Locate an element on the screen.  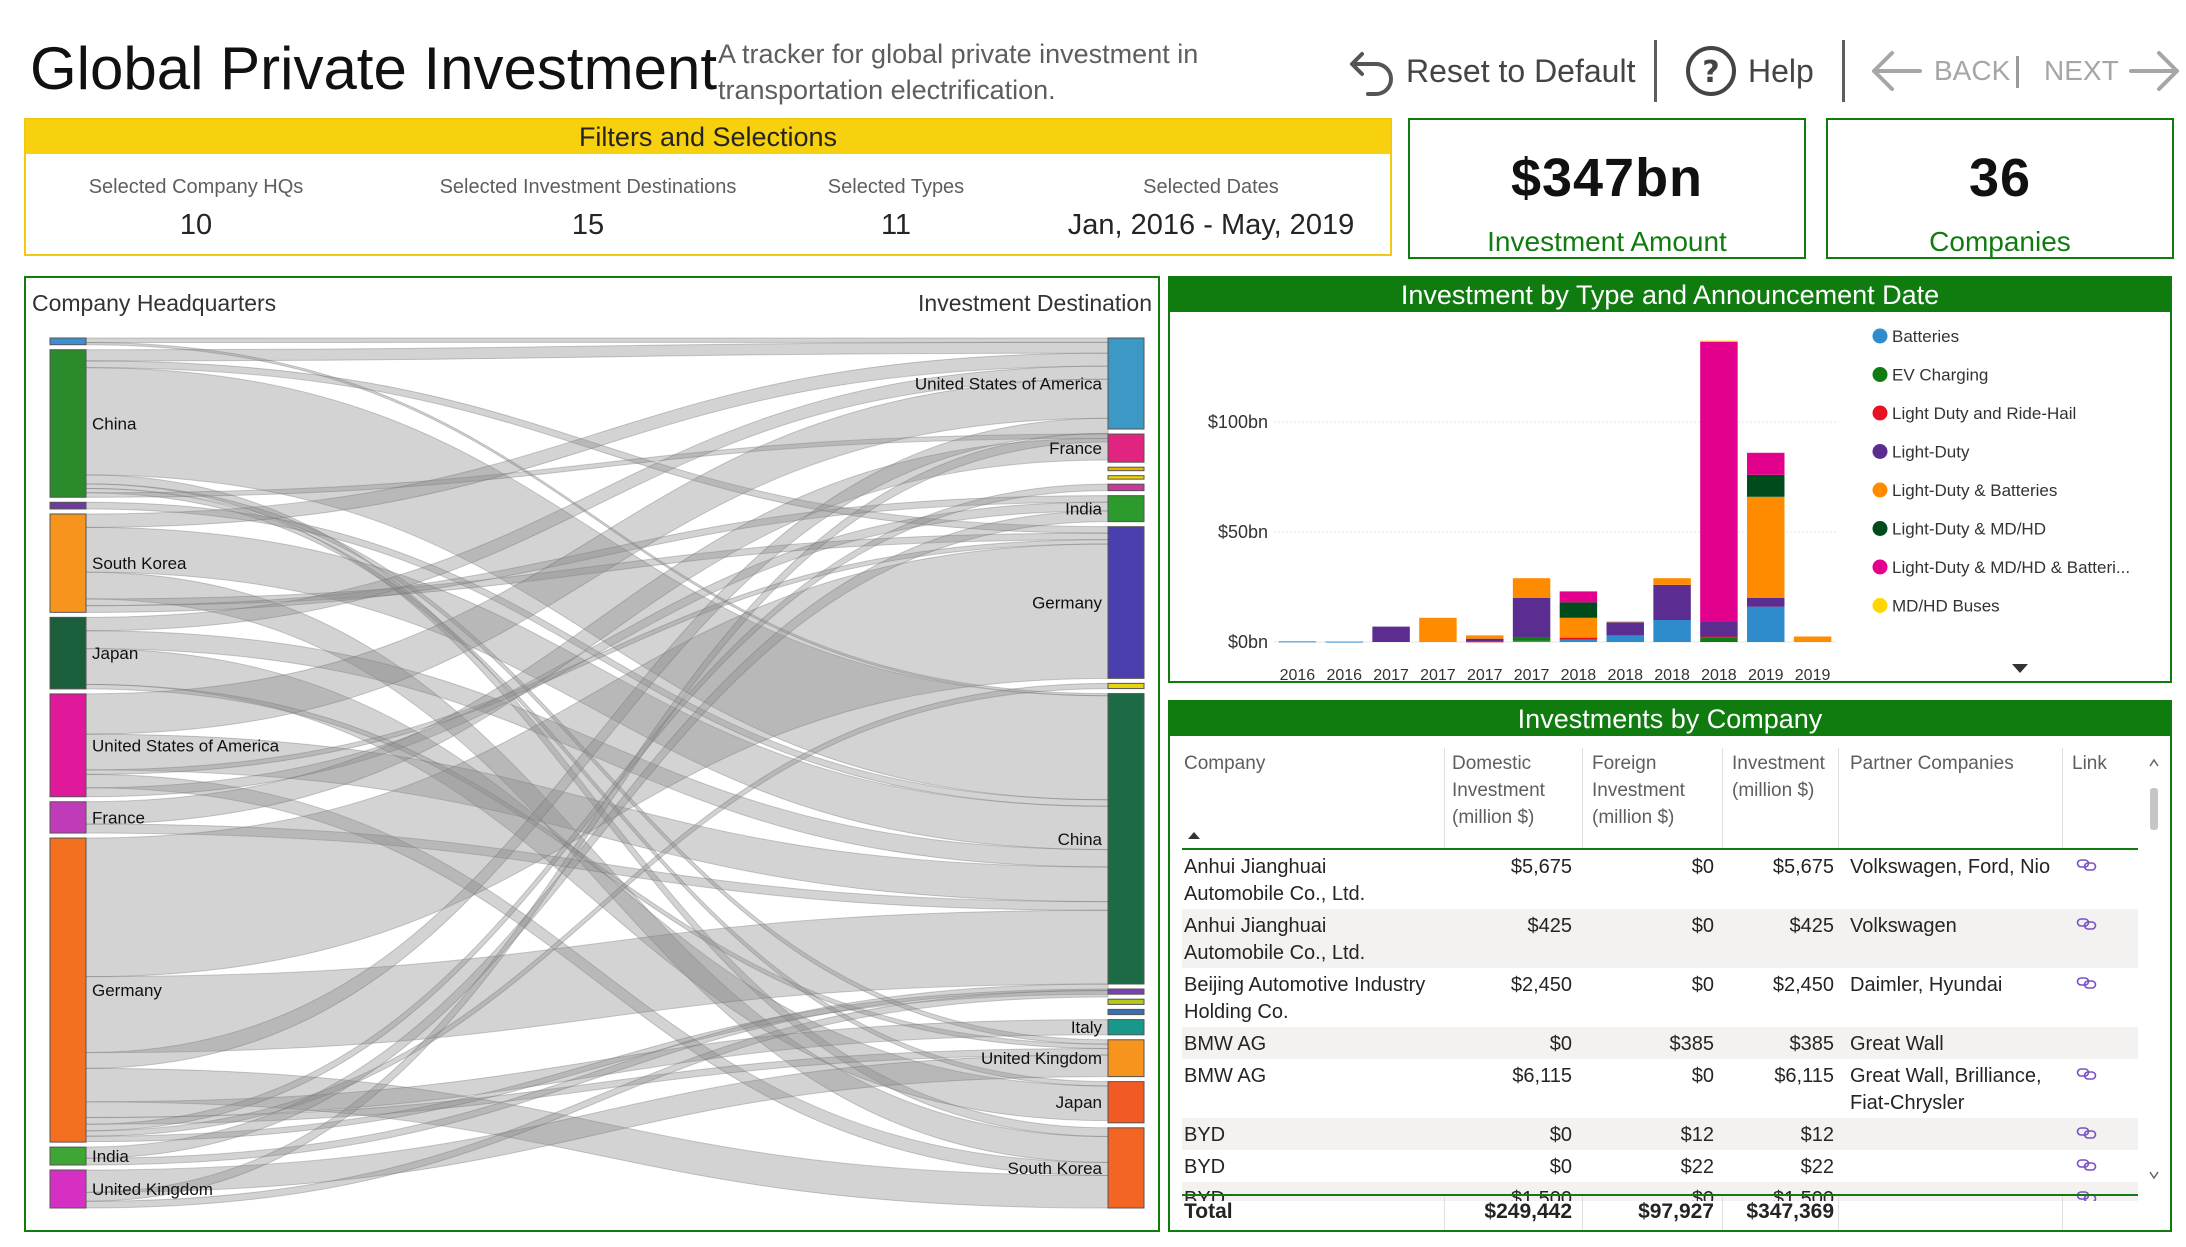
legend-label: EV Charging is located at coordinates (1940, 375).